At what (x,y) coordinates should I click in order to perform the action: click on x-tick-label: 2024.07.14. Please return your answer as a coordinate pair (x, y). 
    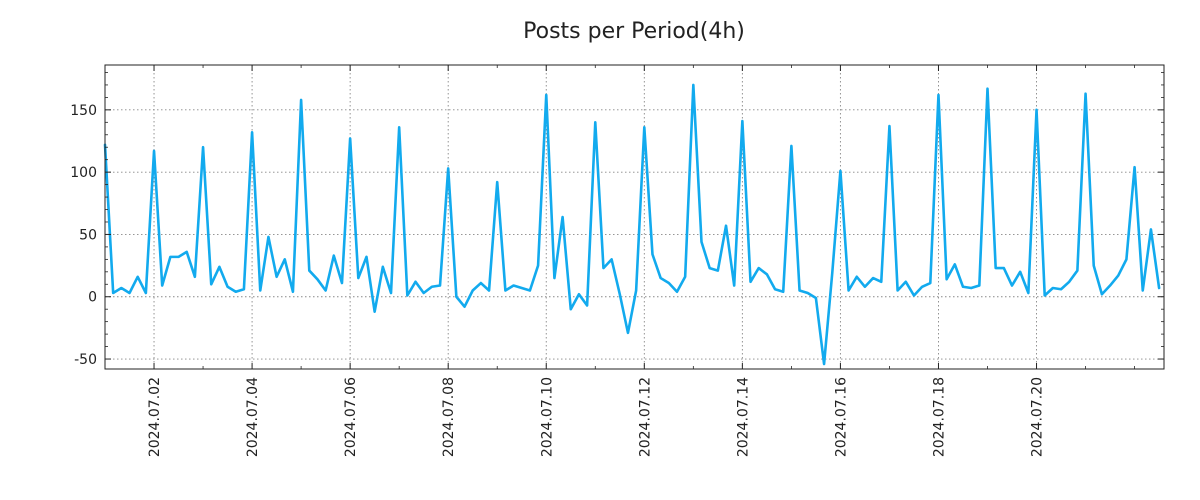
    Looking at the image, I should click on (743, 417).